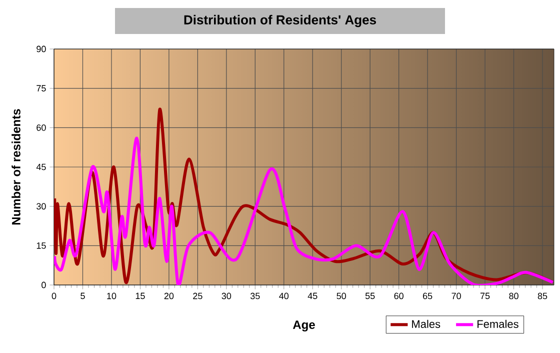 The image size is (560, 353). I want to click on x-tick-label: 80, so click(513, 296).